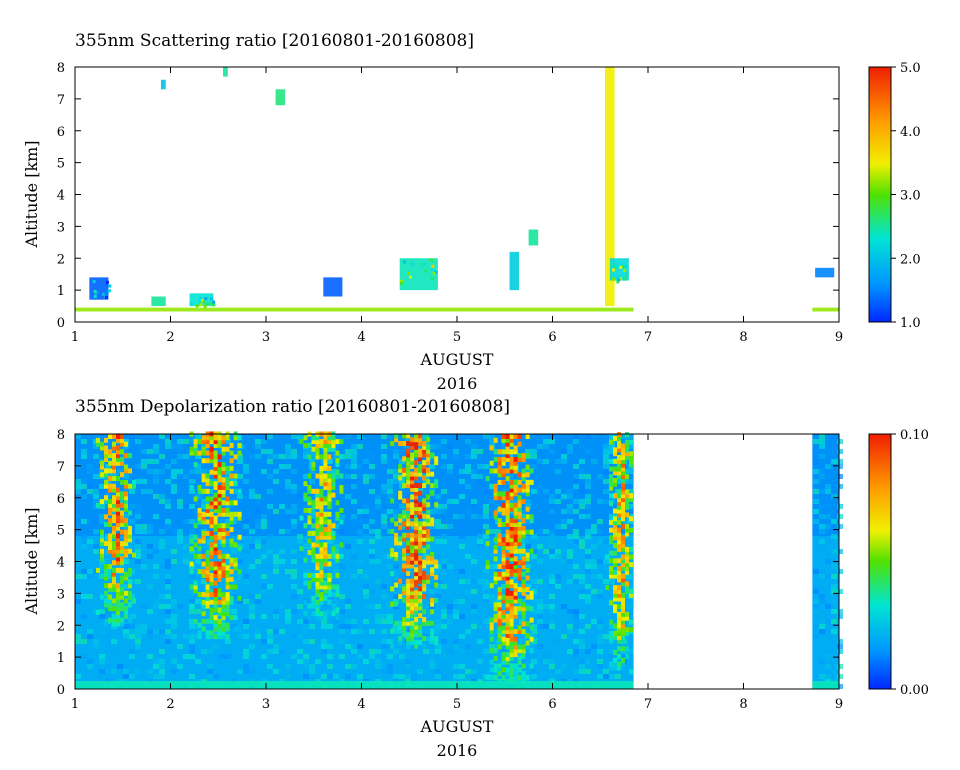  I want to click on colorbar-ticks: 1.02.03.04.05.0, so click(906, 196).